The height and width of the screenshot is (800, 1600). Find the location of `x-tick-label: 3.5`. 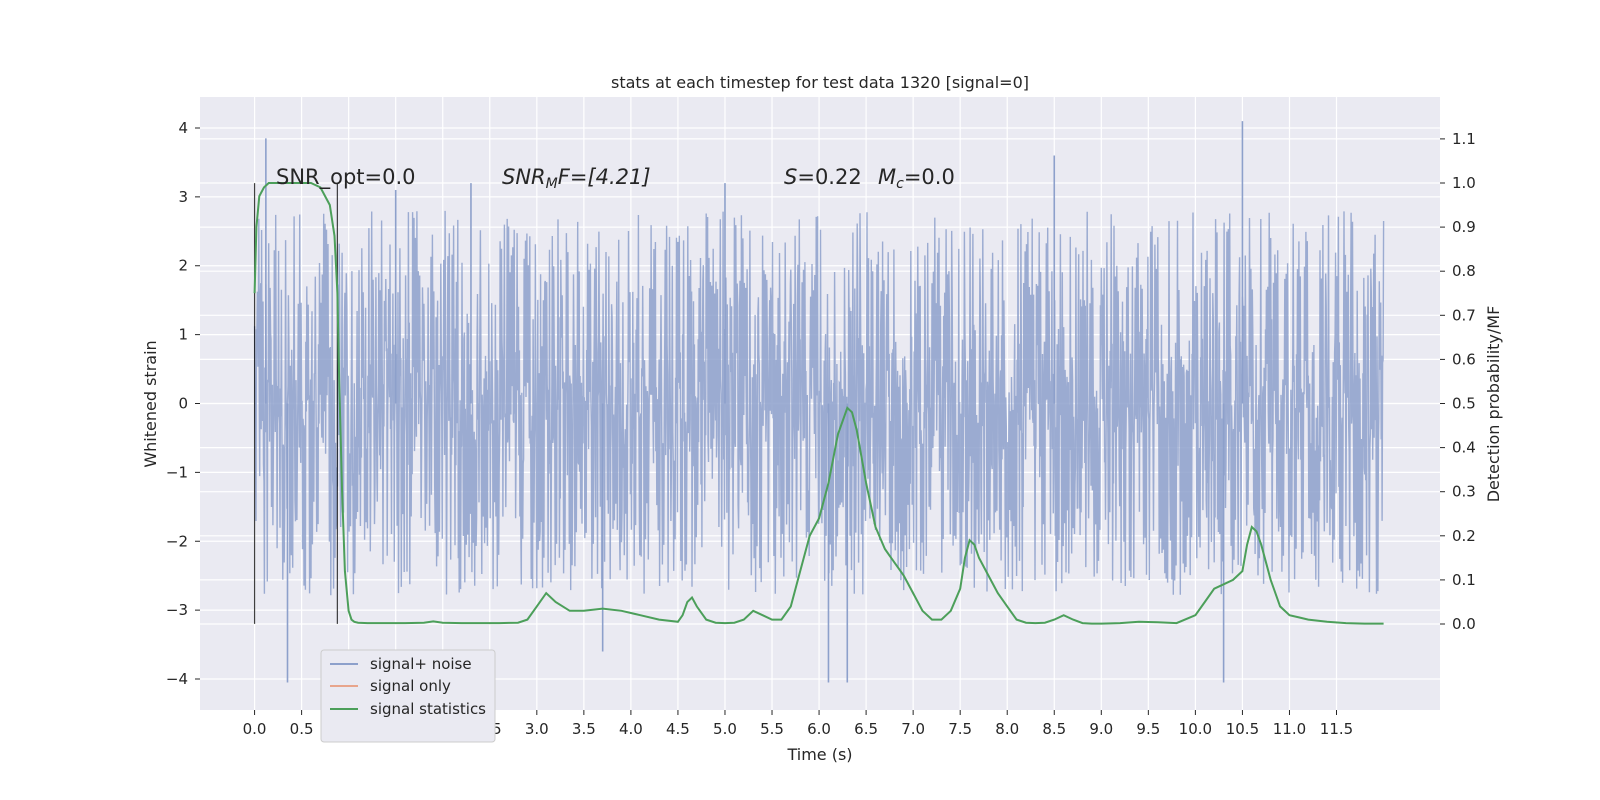

x-tick-label: 3.5 is located at coordinates (584, 729).